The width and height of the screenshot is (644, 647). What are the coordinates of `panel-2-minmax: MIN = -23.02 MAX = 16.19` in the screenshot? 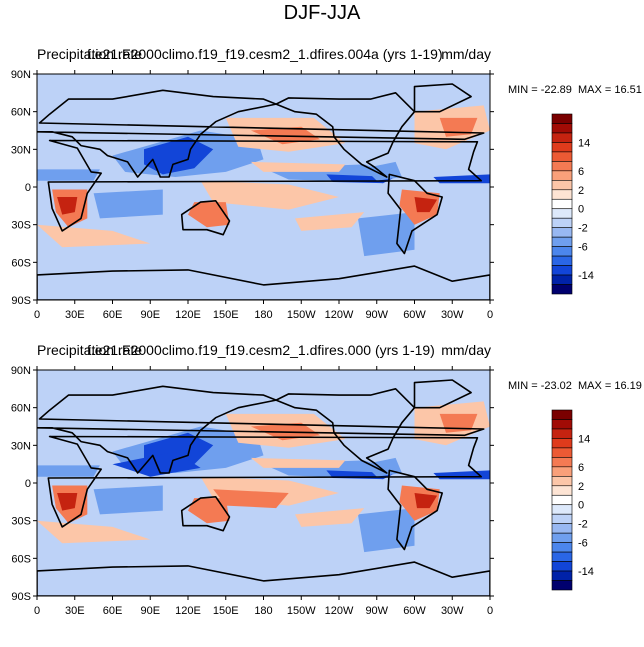 It's located at (576, 386).